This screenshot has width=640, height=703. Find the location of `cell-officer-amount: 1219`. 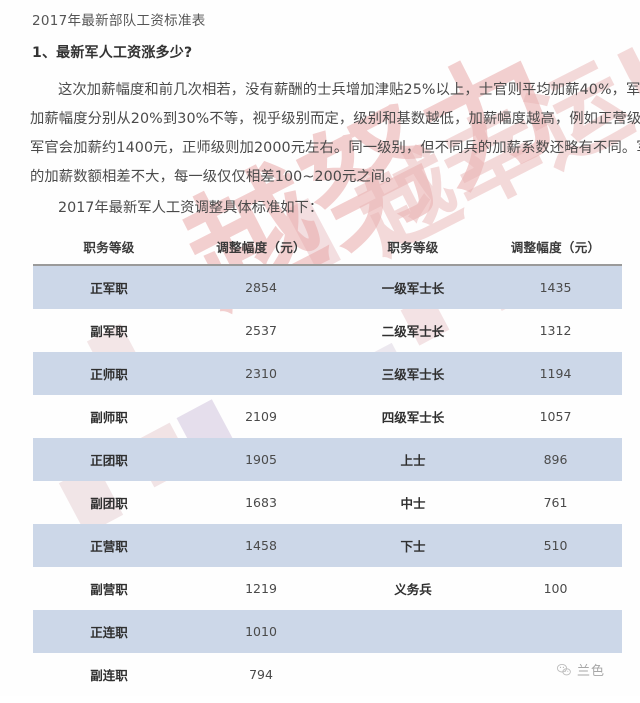

cell-officer-amount: 1219 is located at coordinates (261, 588).